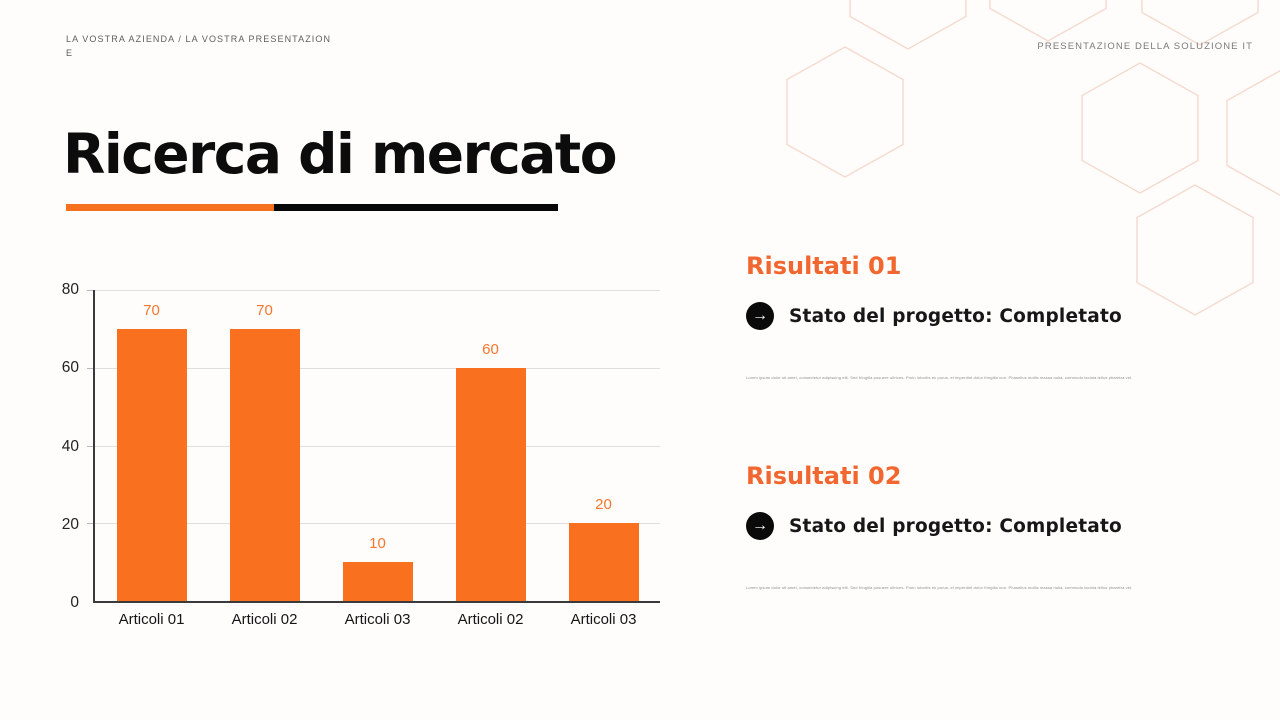 The image size is (1280, 720). Describe the element at coordinates (955, 526) in the screenshot. I see `result-2-status-text: Stato del progetto: Completato` at that location.